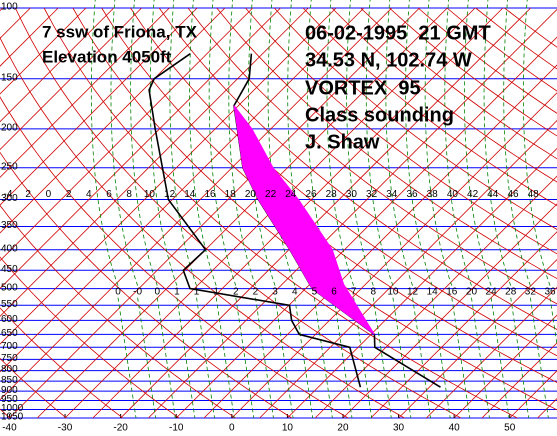 The height and width of the screenshot is (436, 557). I want to click on mixing-ratio-label: 7, so click(354, 291).